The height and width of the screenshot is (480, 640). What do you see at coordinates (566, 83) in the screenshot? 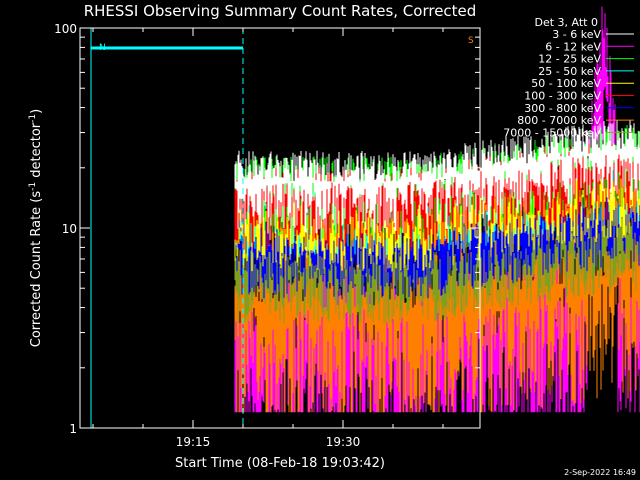
I see `legend-label: 50 - 100 keV` at bounding box center [566, 83].